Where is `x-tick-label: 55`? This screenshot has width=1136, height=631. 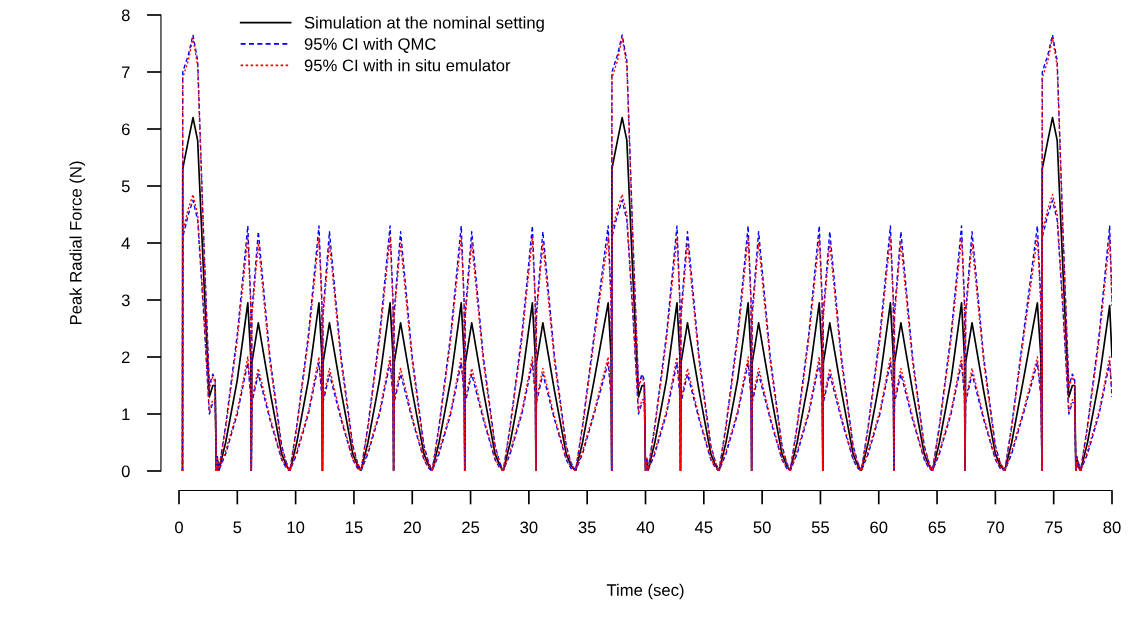
x-tick-label: 55 is located at coordinates (820, 527).